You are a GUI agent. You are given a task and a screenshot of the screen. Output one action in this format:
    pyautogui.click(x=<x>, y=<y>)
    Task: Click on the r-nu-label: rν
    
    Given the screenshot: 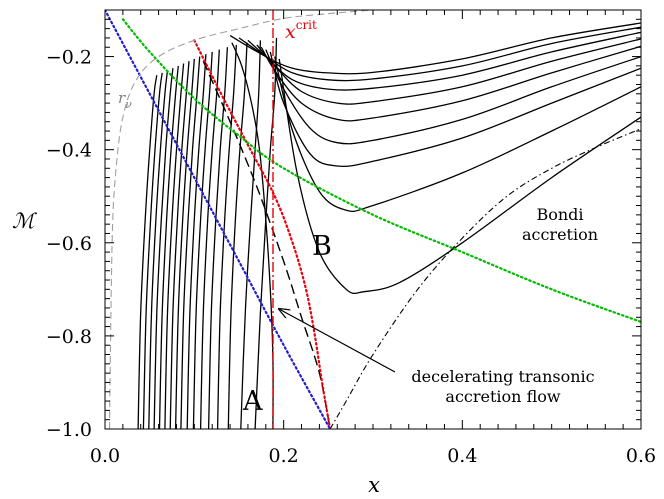 What is the action you would take?
    pyautogui.click(x=125, y=100)
    